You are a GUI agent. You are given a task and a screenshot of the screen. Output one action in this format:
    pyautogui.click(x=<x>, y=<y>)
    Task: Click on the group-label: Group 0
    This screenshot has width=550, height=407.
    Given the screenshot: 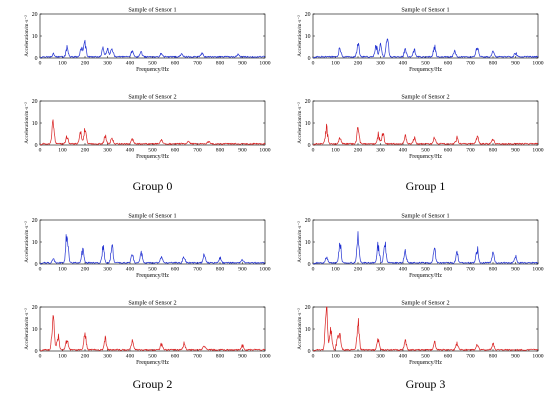 What is the action you would take?
    pyautogui.click(x=153, y=186)
    